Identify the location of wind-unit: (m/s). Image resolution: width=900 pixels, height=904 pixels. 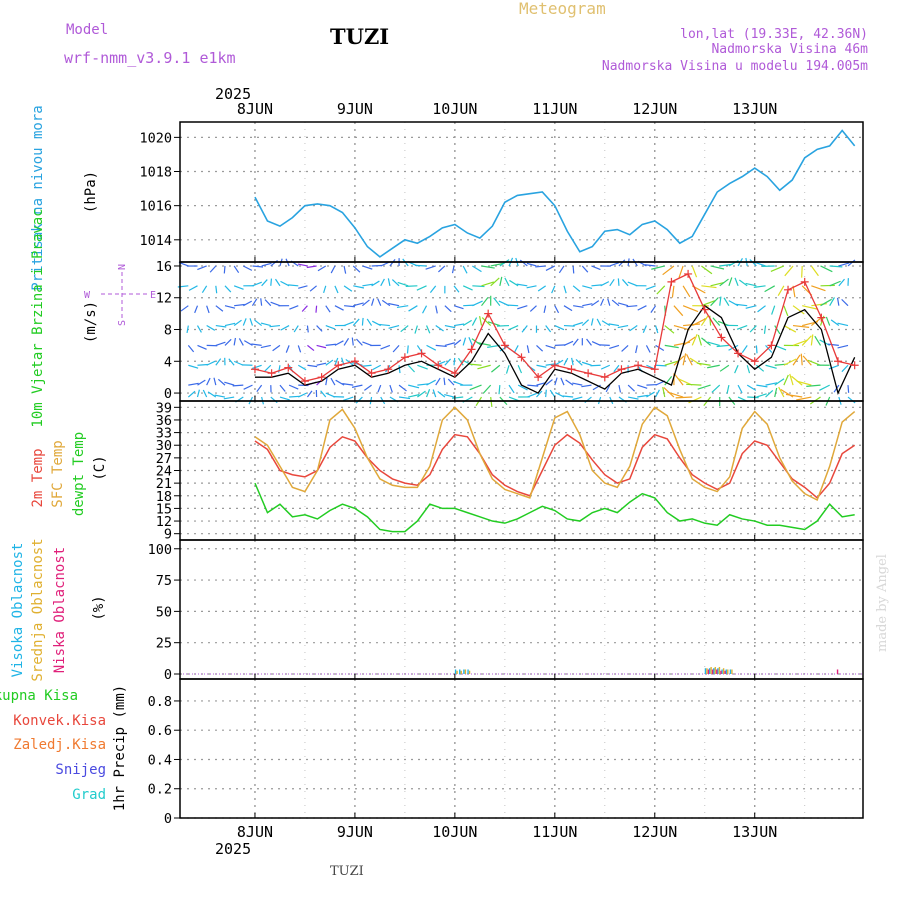
(91, 322).